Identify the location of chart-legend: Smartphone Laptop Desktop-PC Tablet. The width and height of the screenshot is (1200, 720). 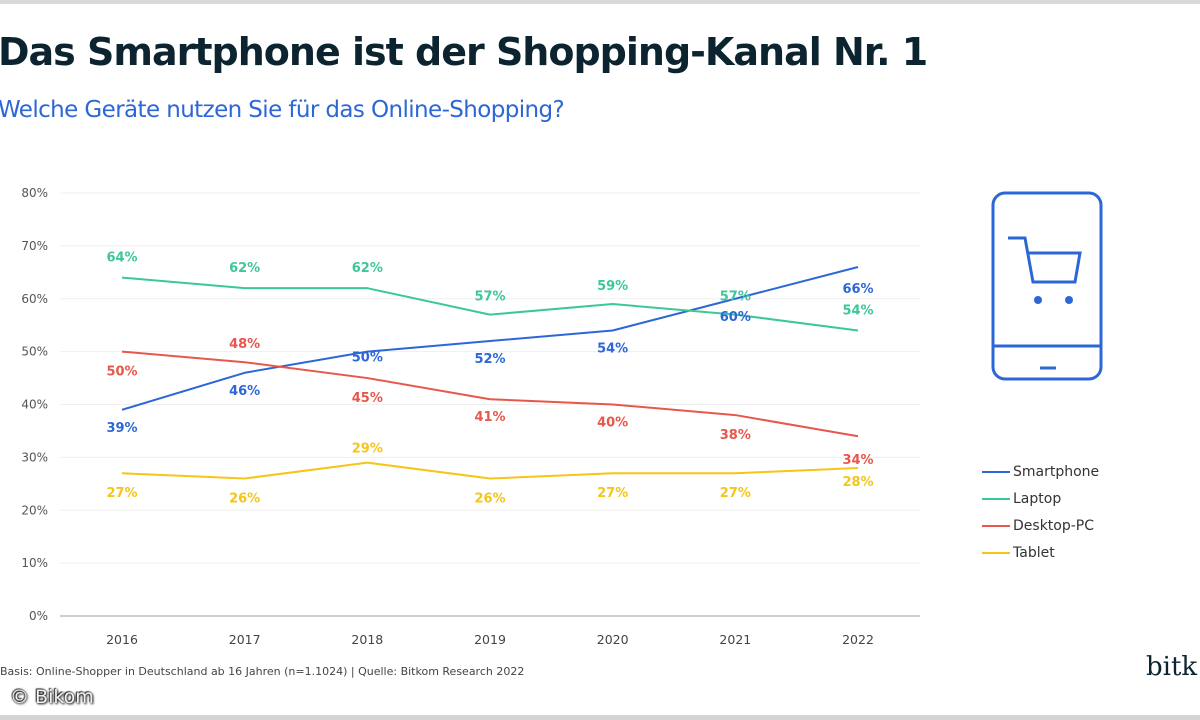
(1040, 512).